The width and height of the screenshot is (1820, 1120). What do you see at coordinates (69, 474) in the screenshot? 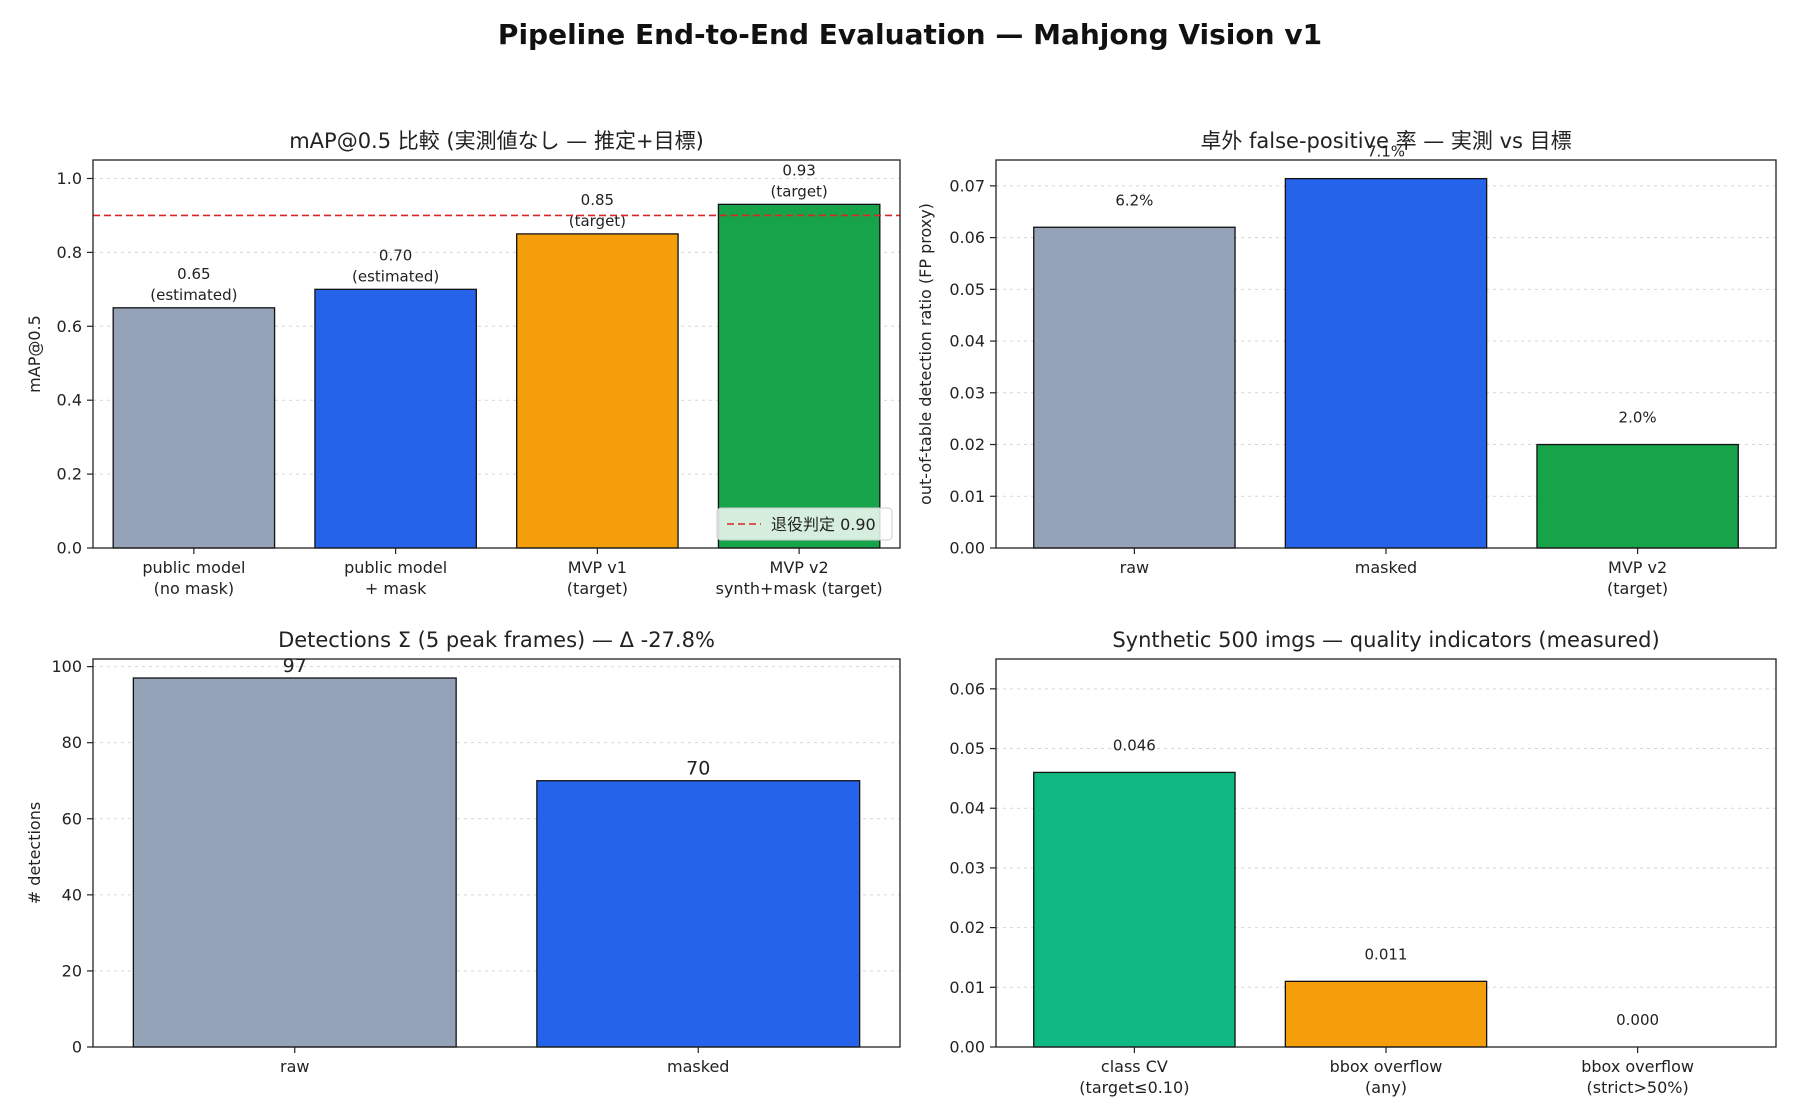
I see `y-tick-label: 0.2` at bounding box center [69, 474].